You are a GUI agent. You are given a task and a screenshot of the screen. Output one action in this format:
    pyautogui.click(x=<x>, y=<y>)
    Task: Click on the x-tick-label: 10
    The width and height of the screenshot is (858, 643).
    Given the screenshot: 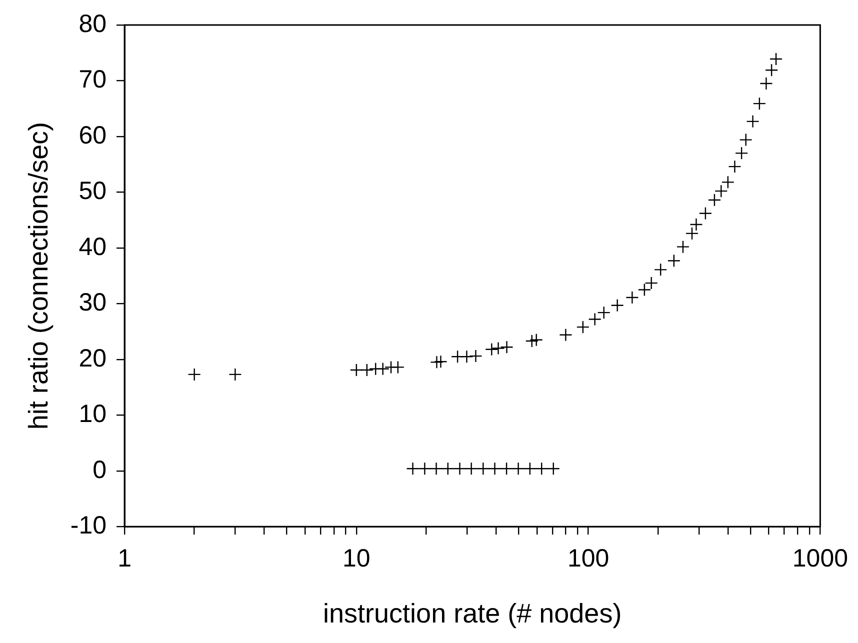 What is the action you would take?
    pyautogui.click(x=356, y=558)
    